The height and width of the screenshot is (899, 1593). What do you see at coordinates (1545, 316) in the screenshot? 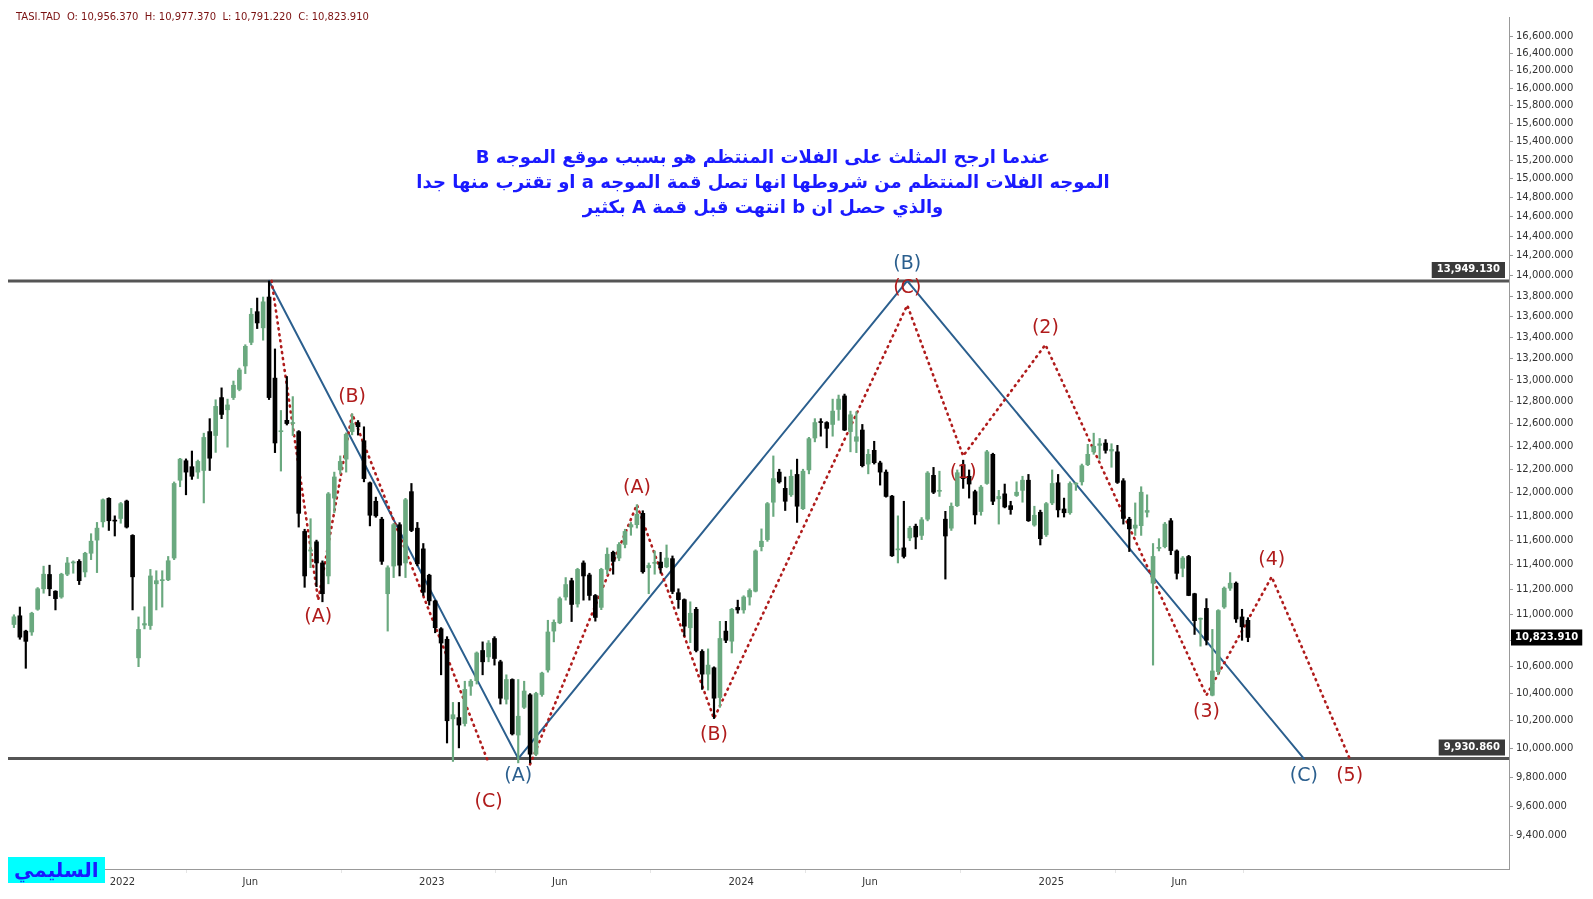
I see `y-tick-label: 13,600.000` at bounding box center [1545, 316].